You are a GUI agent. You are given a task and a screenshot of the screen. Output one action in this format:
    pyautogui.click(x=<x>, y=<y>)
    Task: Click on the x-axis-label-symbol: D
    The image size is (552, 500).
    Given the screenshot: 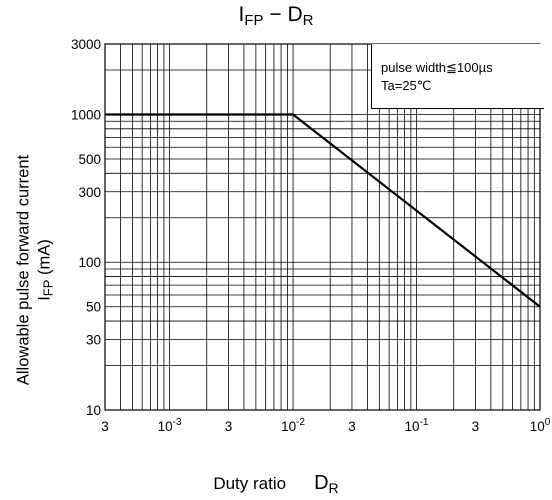 What is the action you would take?
    pyautogui.click(x=321, y=483)
    